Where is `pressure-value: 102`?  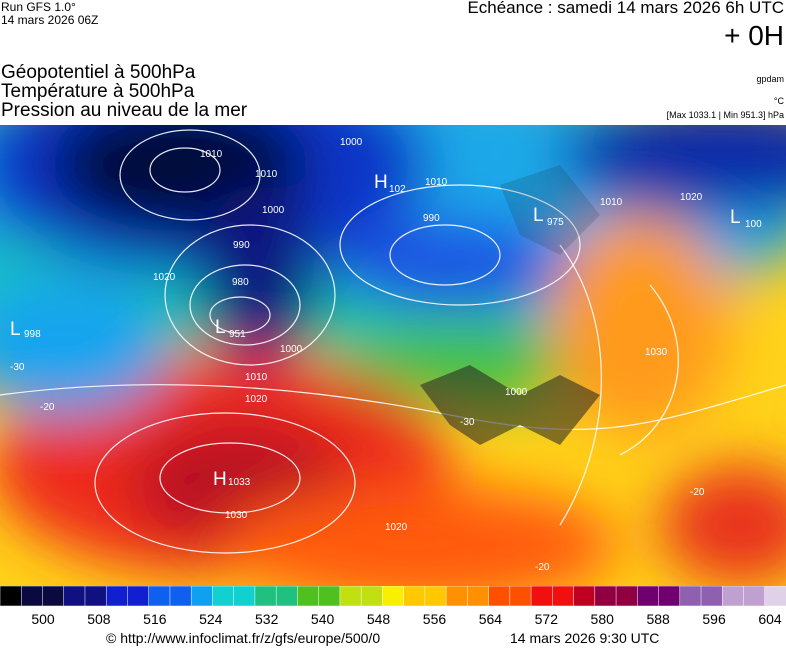 pressure-value: 102 is located at coordinates (397, 189).